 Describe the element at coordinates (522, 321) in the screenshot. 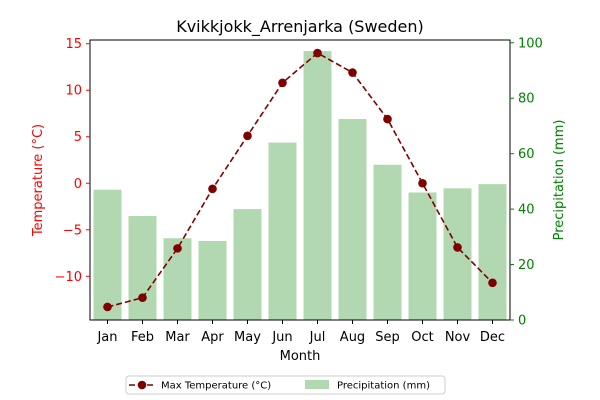

I see `y-right-tick-label: 0` at that location.